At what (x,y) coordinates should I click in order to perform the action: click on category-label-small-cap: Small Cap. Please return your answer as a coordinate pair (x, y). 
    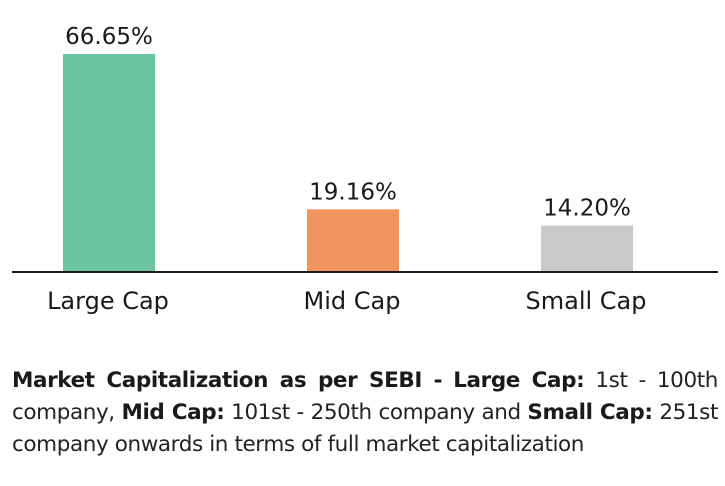
    Looking at the image, I should click on (586, 301).